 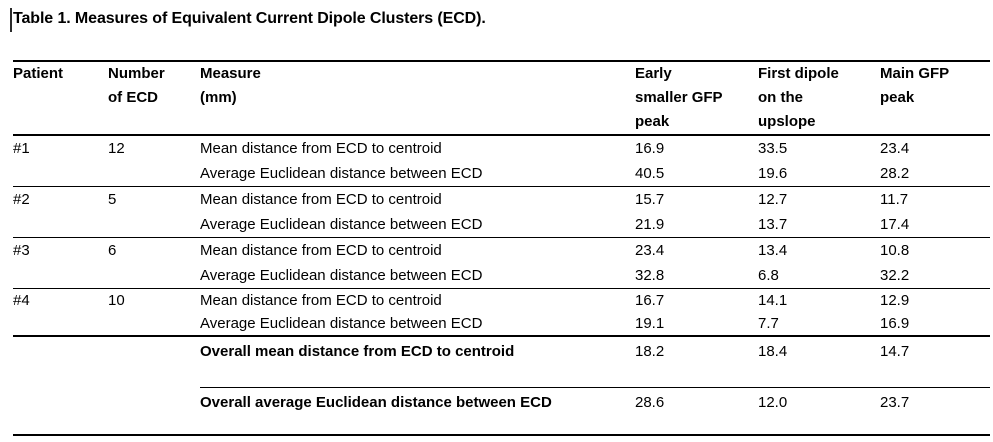 What do you see at coordinates (819, 276) in the screenshot?
I see `cell-first-dipole: 6.8` at bounding box center [819, 276].